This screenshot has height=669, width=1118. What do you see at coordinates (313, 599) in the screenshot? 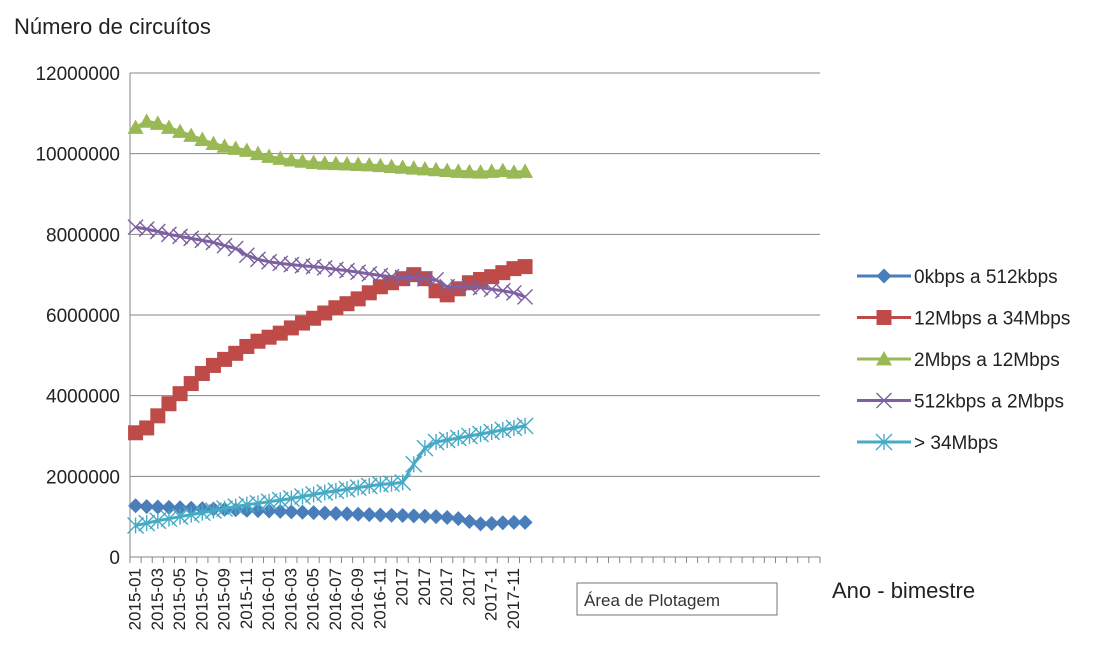
I see `x-tick-label: 2016-05` at bounding box center [313, 599].